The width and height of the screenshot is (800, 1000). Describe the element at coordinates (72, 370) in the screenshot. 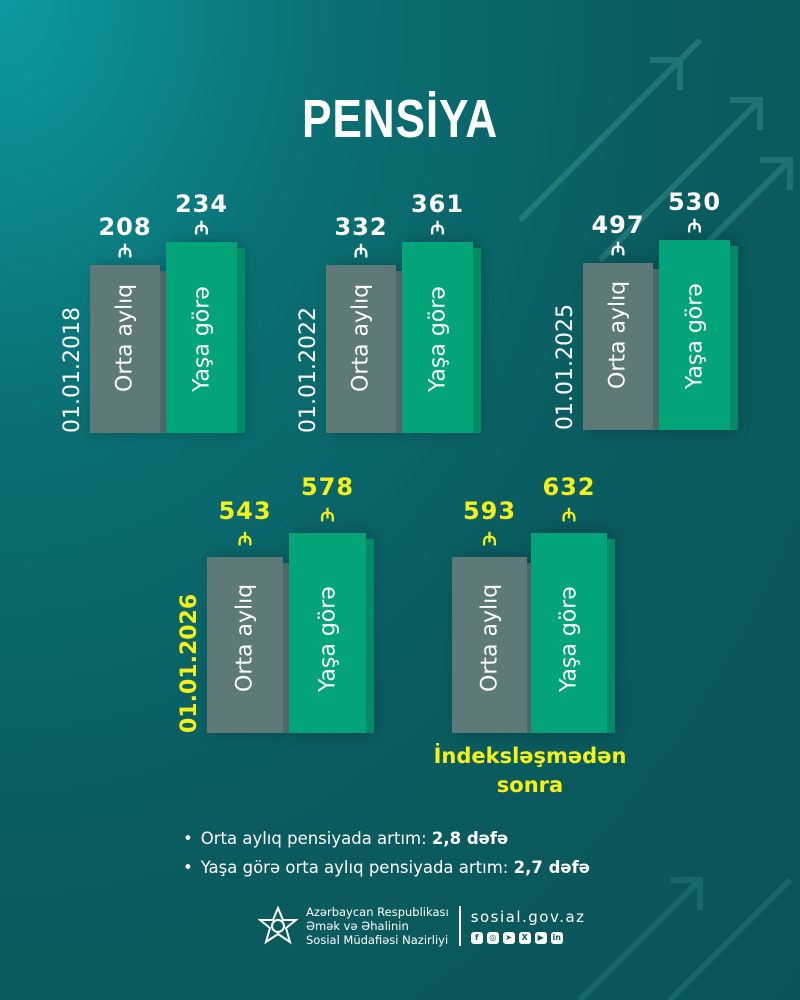

I see `date-label: 01.01.2018` at that location.